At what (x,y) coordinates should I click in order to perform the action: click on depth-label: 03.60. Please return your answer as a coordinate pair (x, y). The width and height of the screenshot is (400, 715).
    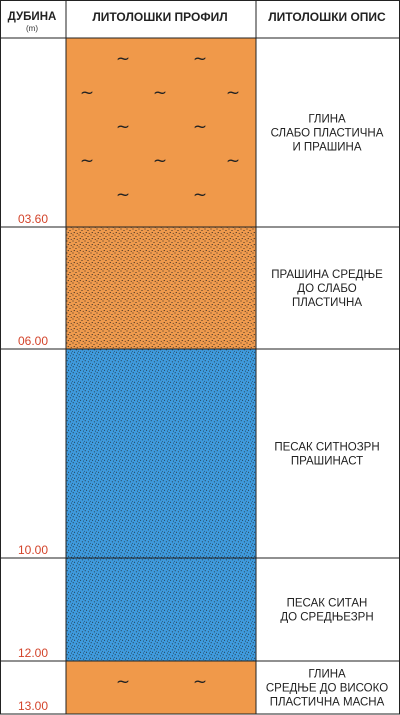
    Looking at the image, I should click on (33, 219).